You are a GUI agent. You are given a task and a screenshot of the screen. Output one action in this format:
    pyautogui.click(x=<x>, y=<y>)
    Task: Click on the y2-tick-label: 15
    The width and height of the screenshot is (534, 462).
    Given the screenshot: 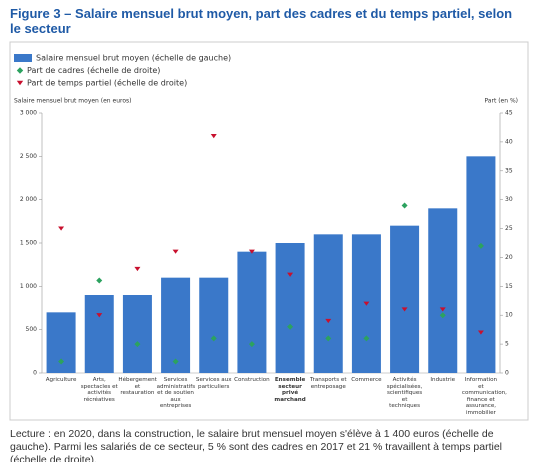 What is the action you would take?
    pyautogui.click(x=509, y=286)
    